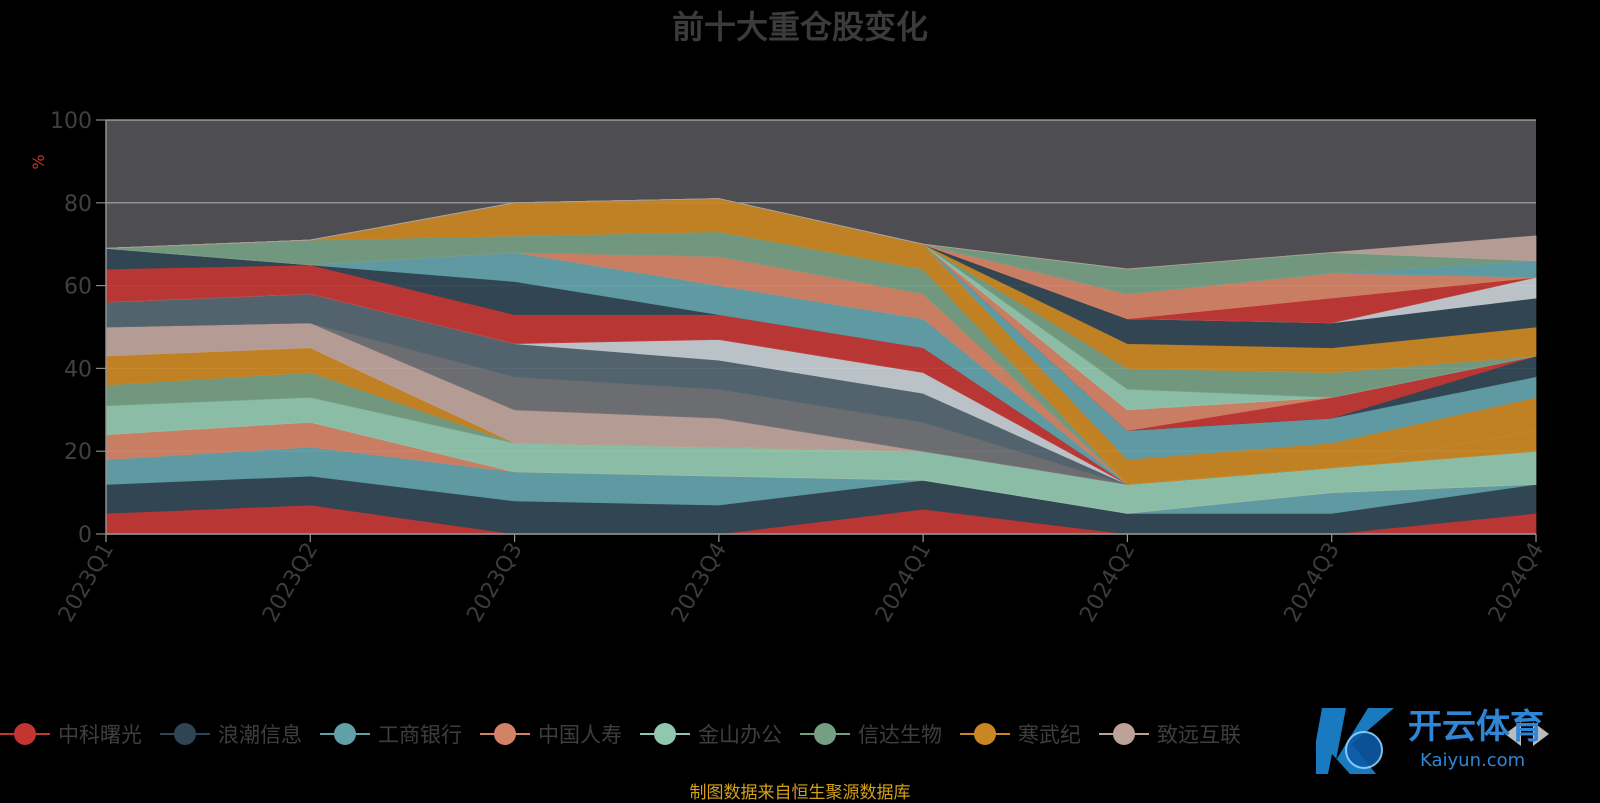 This screenshot has width=1600, height=803. I want to click on legend-label: 浪潮信息, so click(260, 735).